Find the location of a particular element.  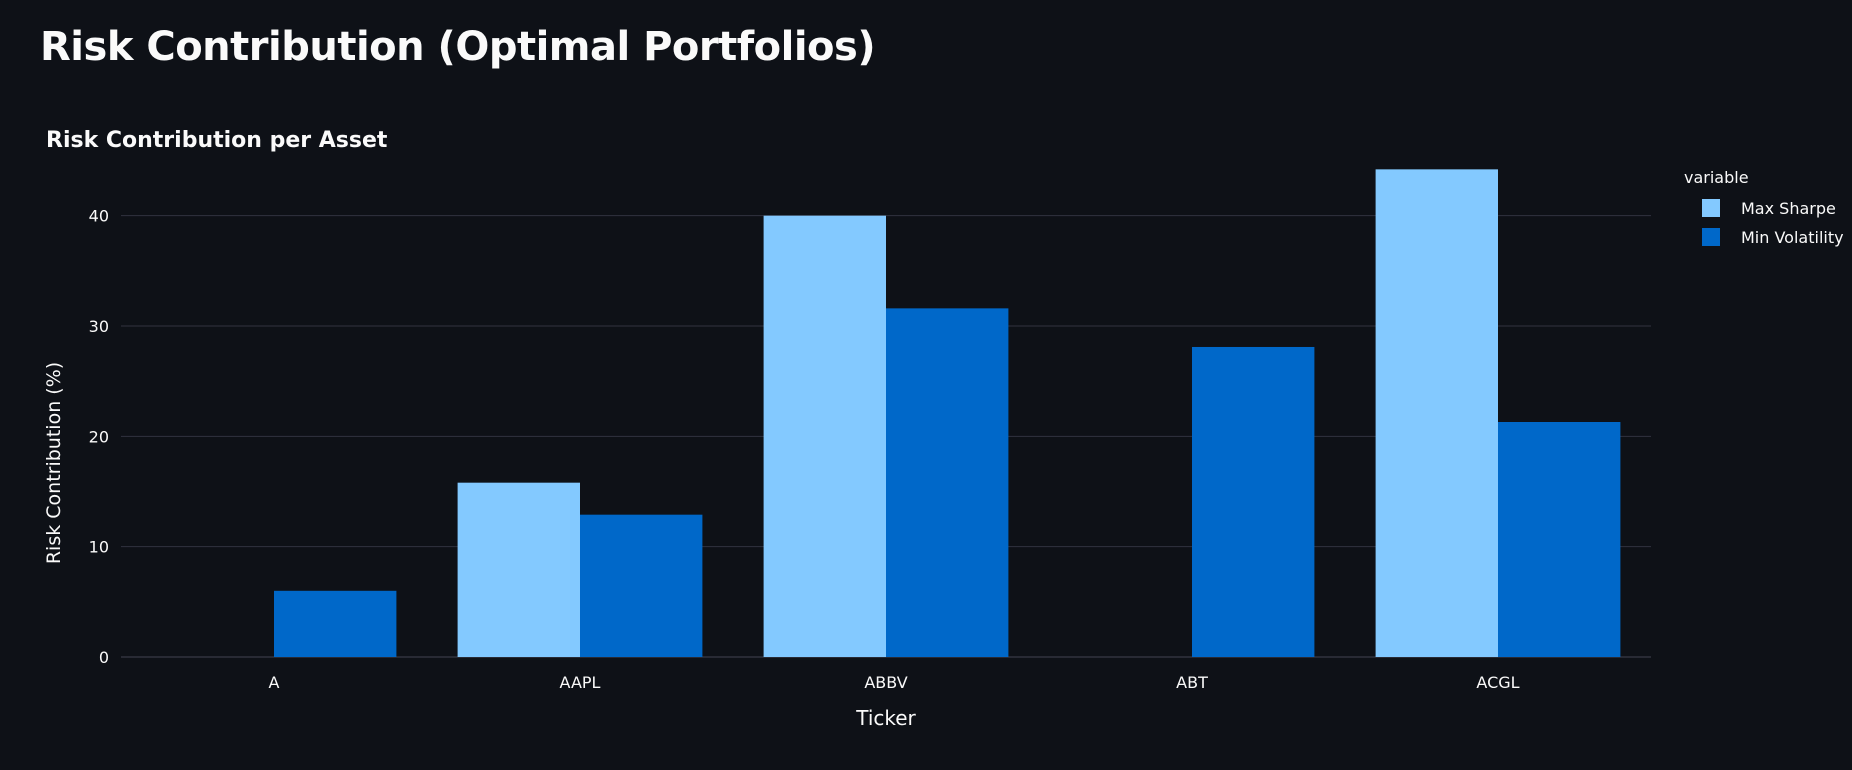

y-tick-label: 30 is located at coordinates (99, 326).